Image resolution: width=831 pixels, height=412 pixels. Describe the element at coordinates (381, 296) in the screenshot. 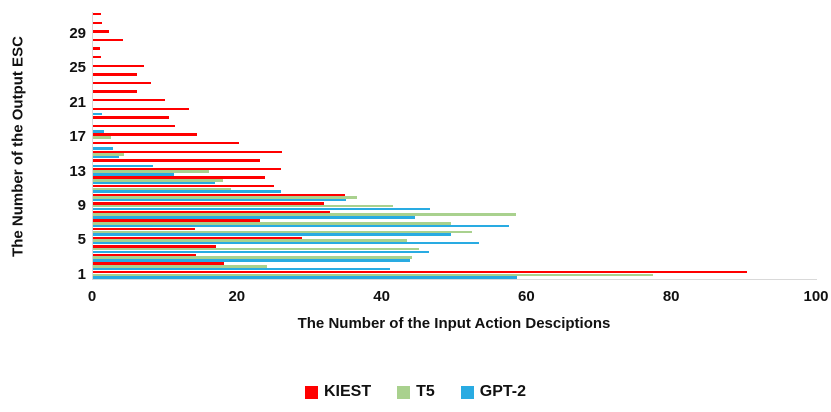

I see `x-tick-label-40: 40` at that location.